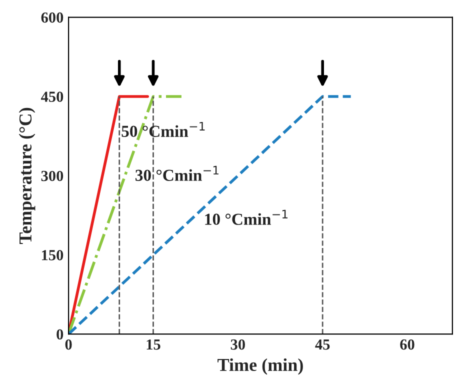  What do you see at coordinates (260, 366) in the screenshot?
I see `x-axis-title: Time (min)` at bounding box center [260, 366].